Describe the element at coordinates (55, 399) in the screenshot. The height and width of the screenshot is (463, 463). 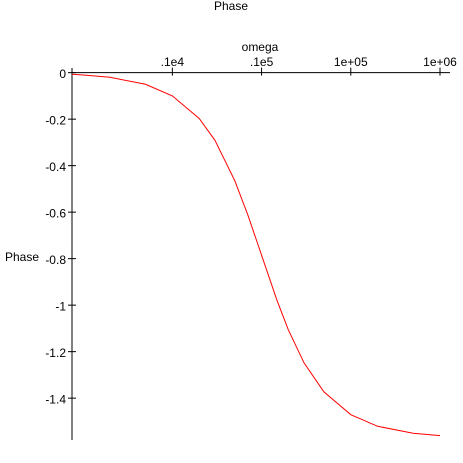
I see `y-tick-label: -1.4` at that location.